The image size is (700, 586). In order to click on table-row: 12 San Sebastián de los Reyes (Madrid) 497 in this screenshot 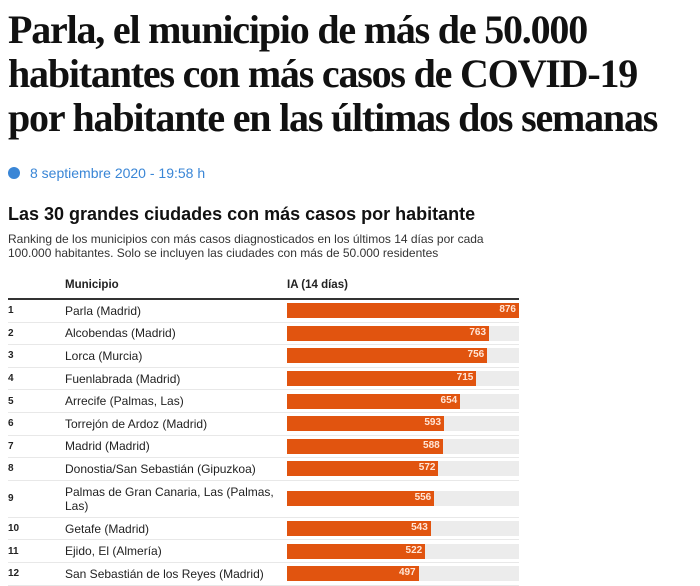, I will do `click(263, 574)`.